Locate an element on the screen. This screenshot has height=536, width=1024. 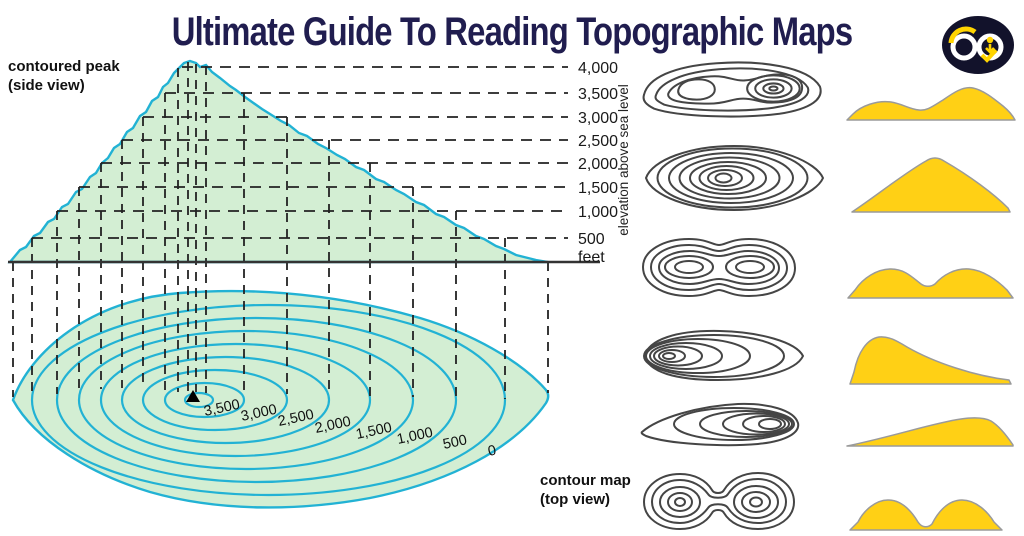
side-view-caption: contoured peak (side view) is located at coordinates (64, 77).